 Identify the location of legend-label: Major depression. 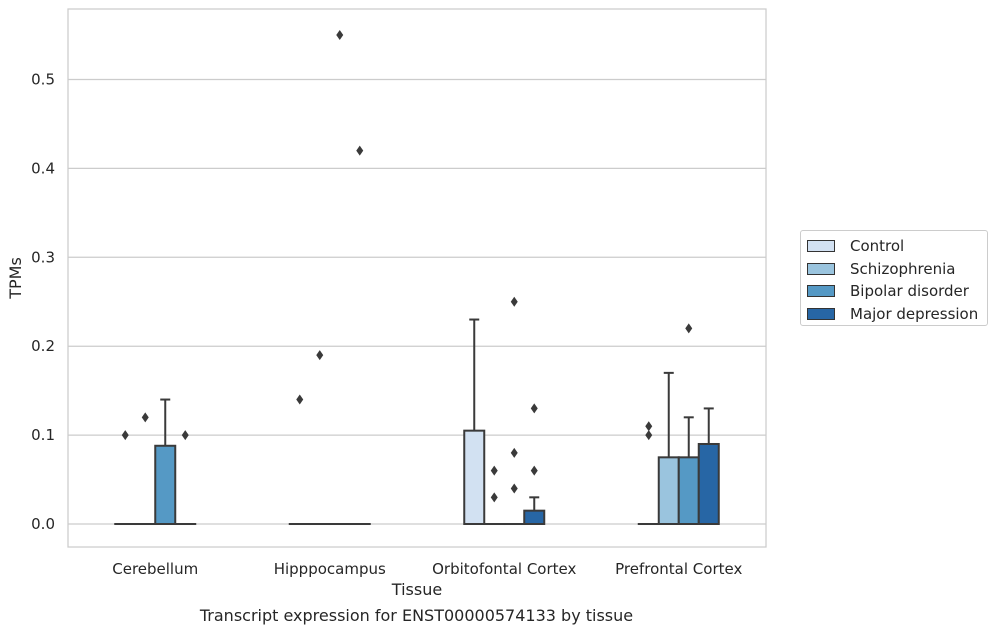
(914, 313).